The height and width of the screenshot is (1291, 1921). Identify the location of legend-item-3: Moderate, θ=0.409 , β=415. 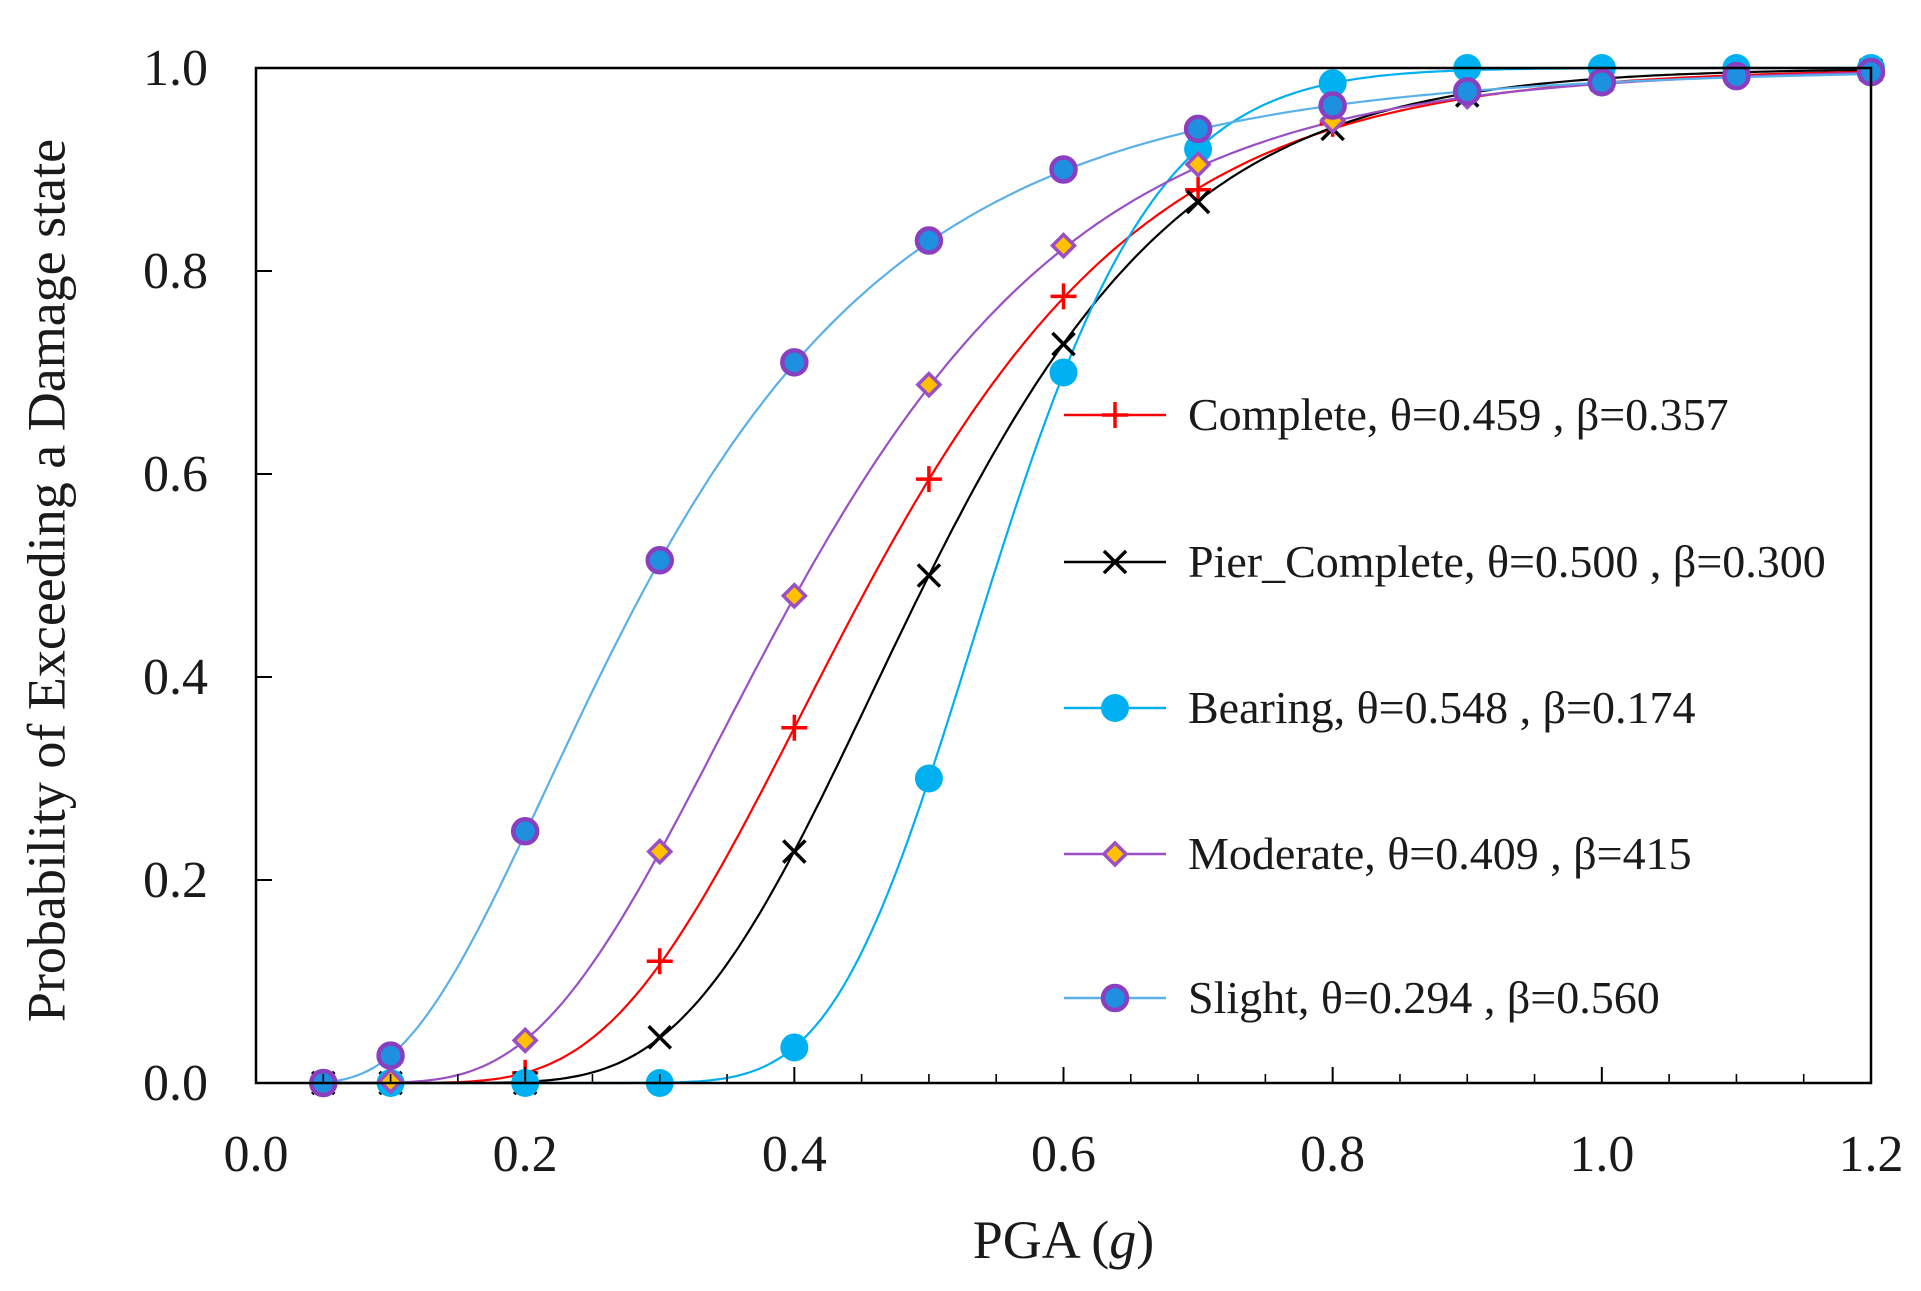
(1378, 853).